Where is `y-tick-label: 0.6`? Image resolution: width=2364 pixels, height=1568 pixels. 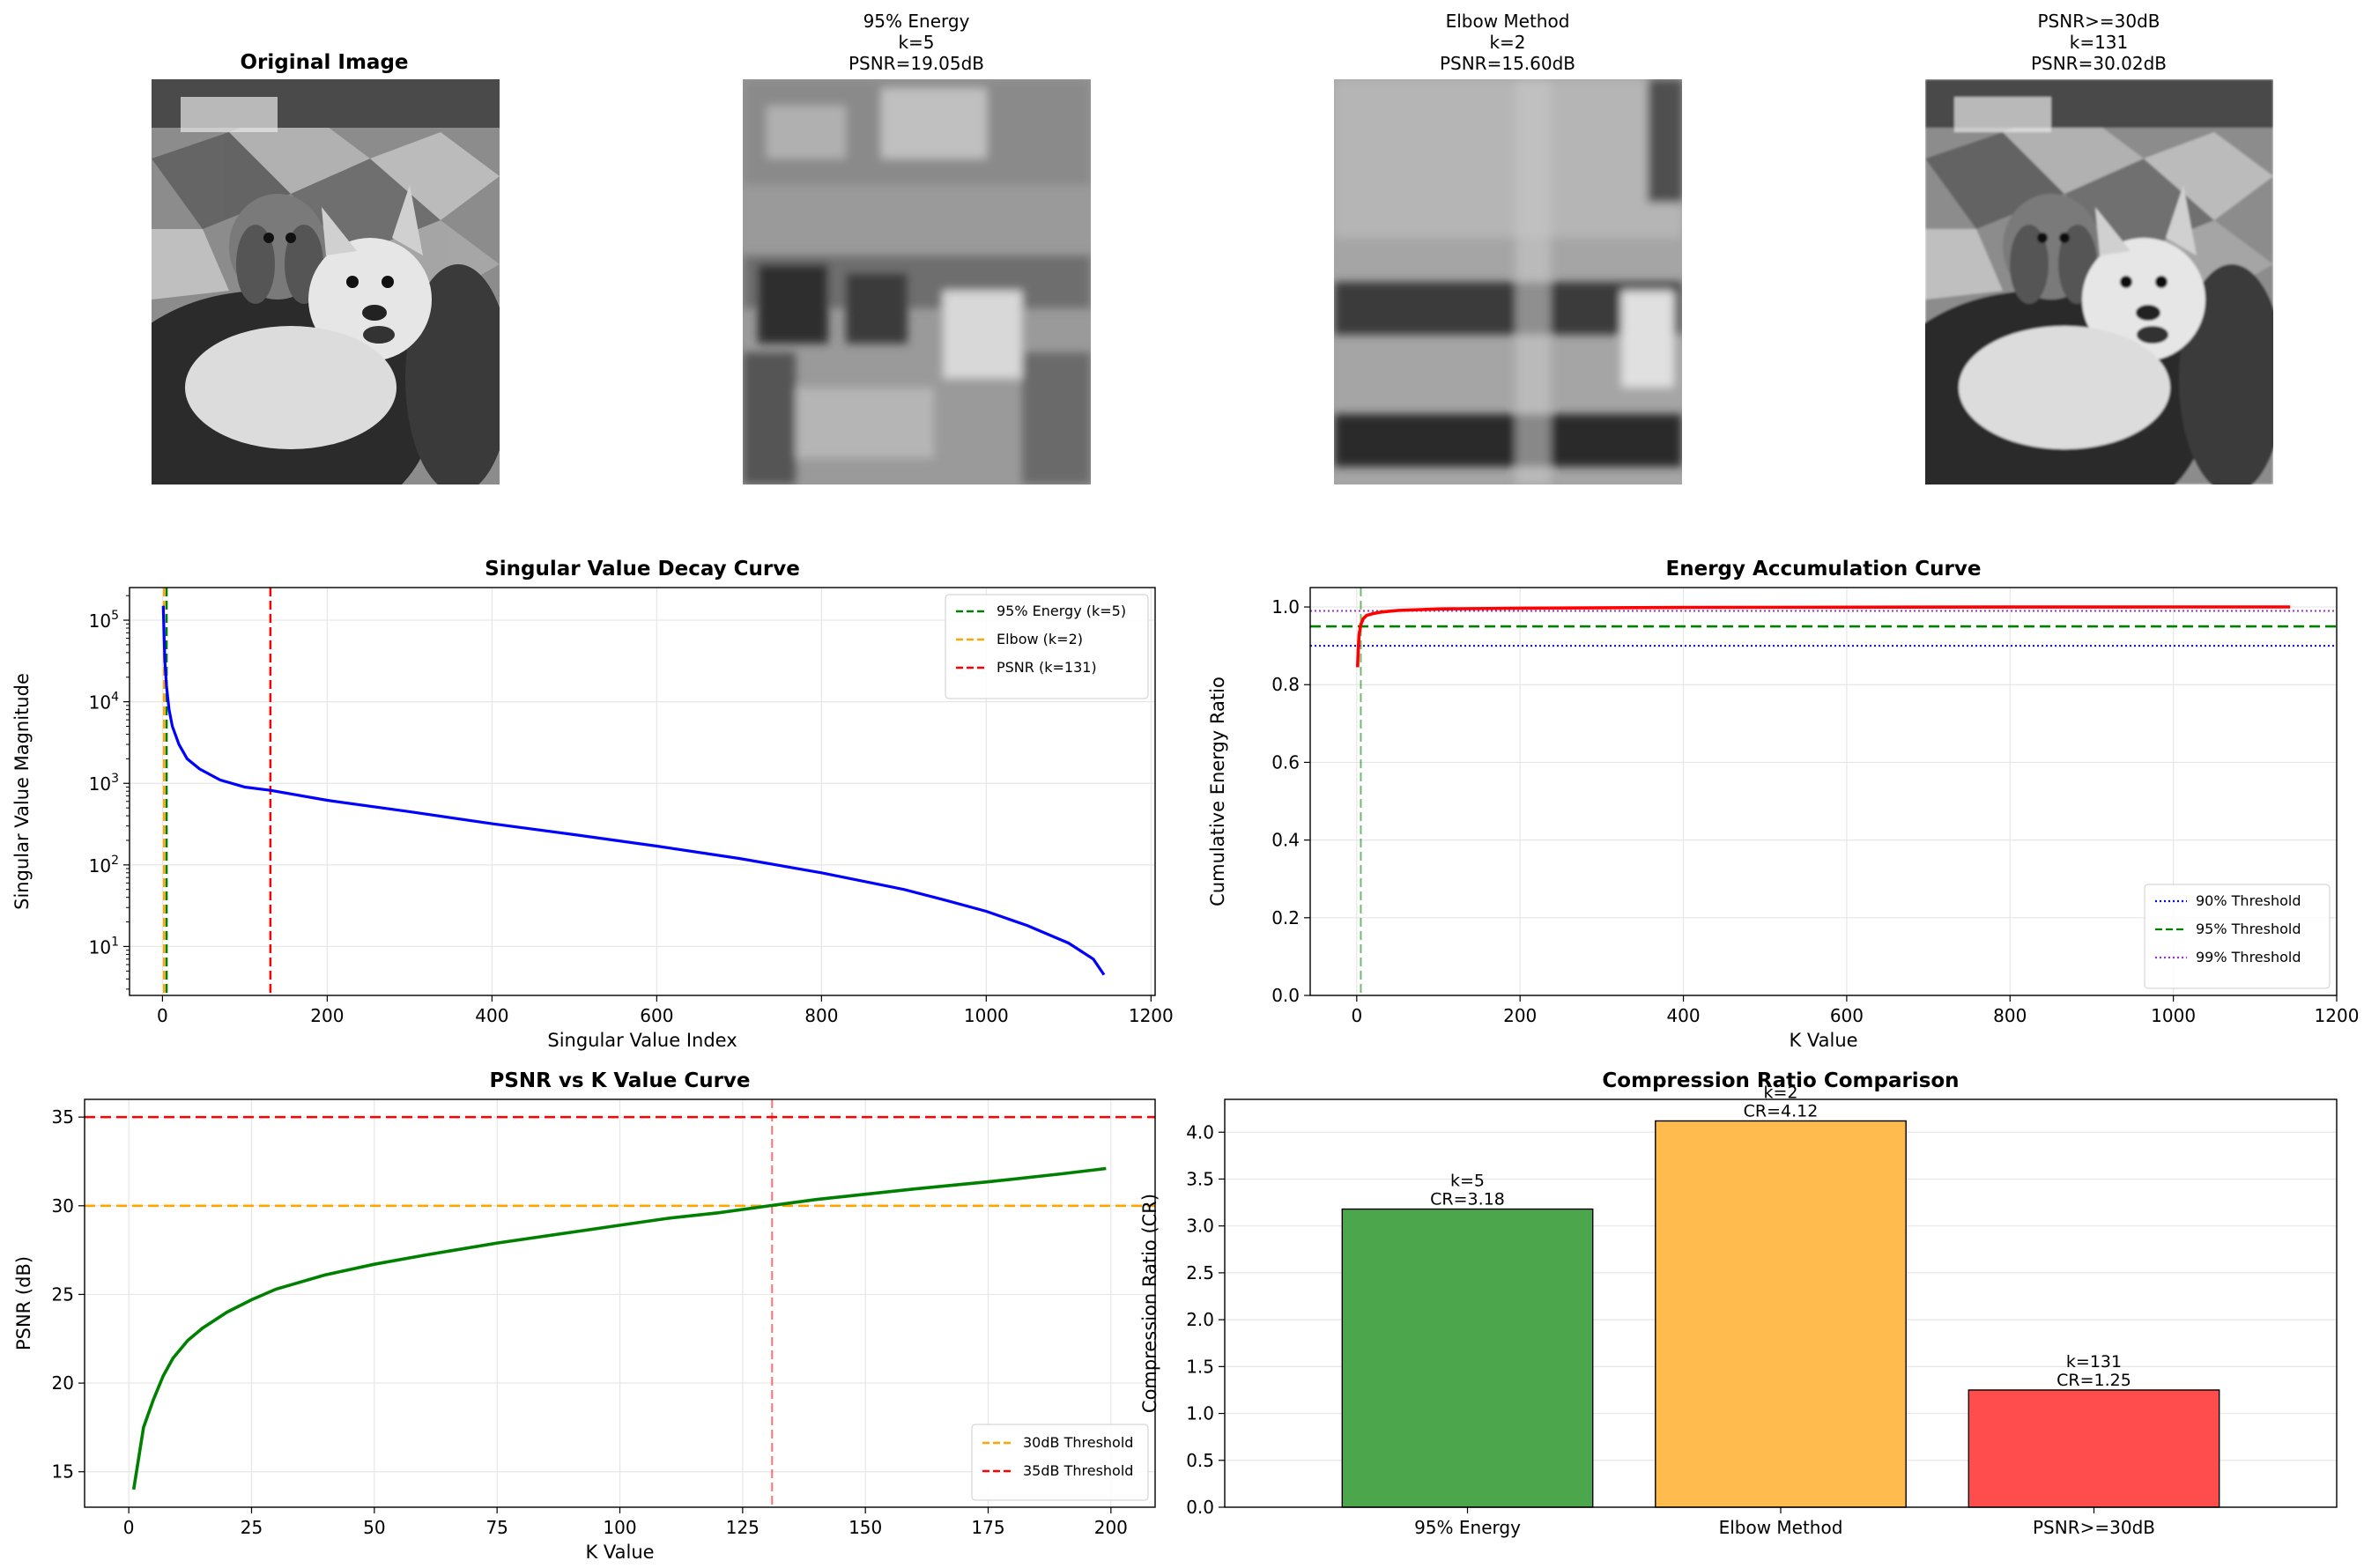
y-tick-label: 0.6 is located at coordinates (1285, 762).